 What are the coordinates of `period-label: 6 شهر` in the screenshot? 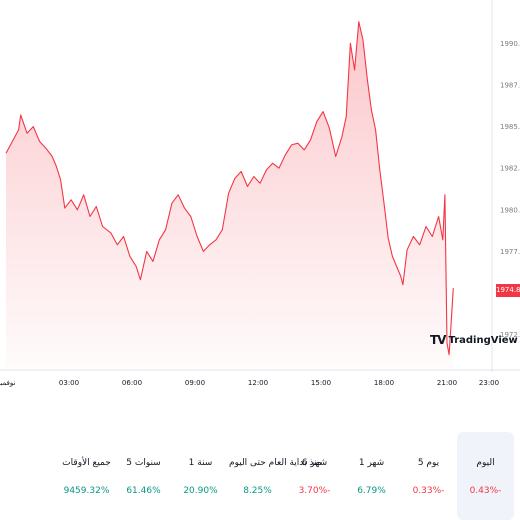 It's located at (314, 463).